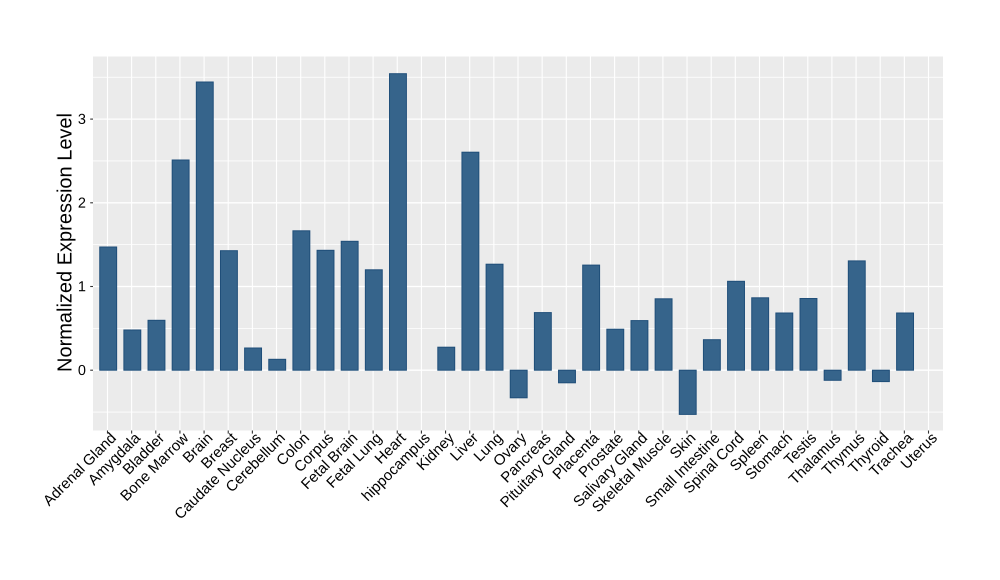  What do you see at coordinates (82, 371) in the screenshot?
I see `svg-text: 0` at bounding box center [82, 371].